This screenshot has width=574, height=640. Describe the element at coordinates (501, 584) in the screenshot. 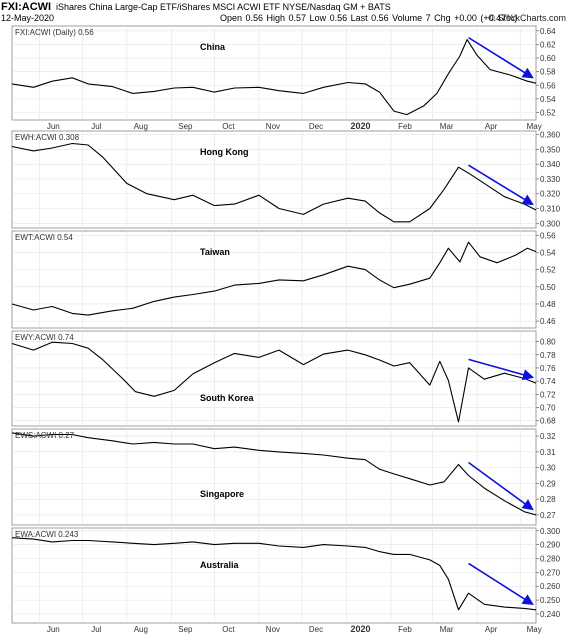

I see `trend-arrow-australia` at that location.